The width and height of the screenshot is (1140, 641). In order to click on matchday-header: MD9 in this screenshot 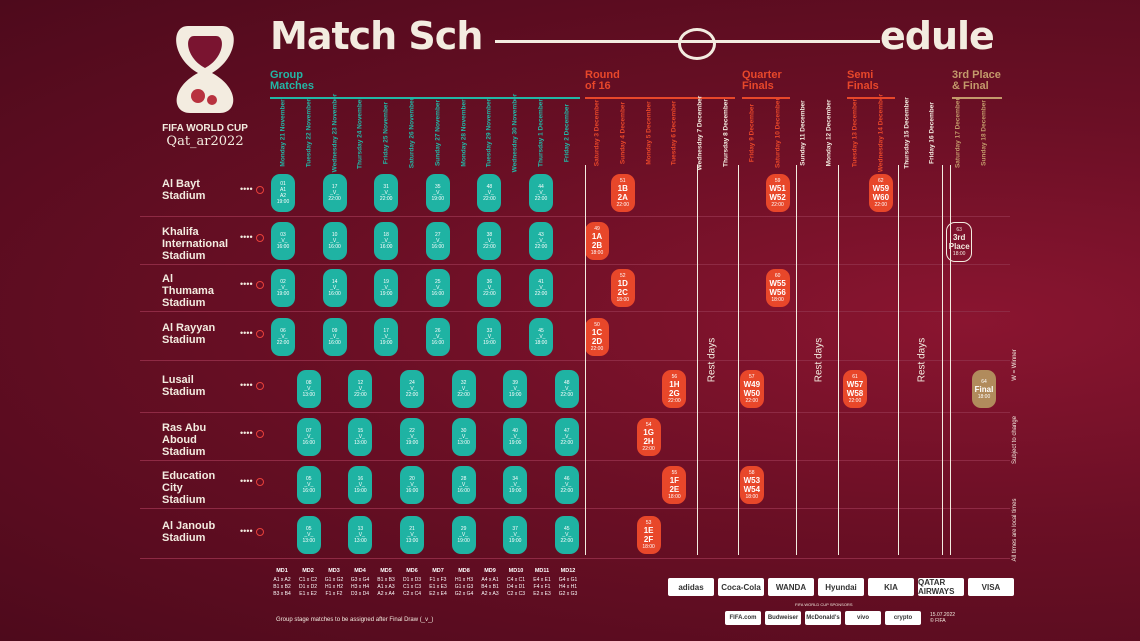, I will do `click(490, 571)`.